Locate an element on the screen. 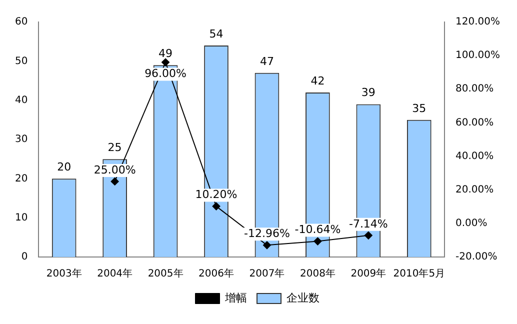 This screenshot has width=517, height=324. data-label: 96.00% is located at coordinates (165, 73).